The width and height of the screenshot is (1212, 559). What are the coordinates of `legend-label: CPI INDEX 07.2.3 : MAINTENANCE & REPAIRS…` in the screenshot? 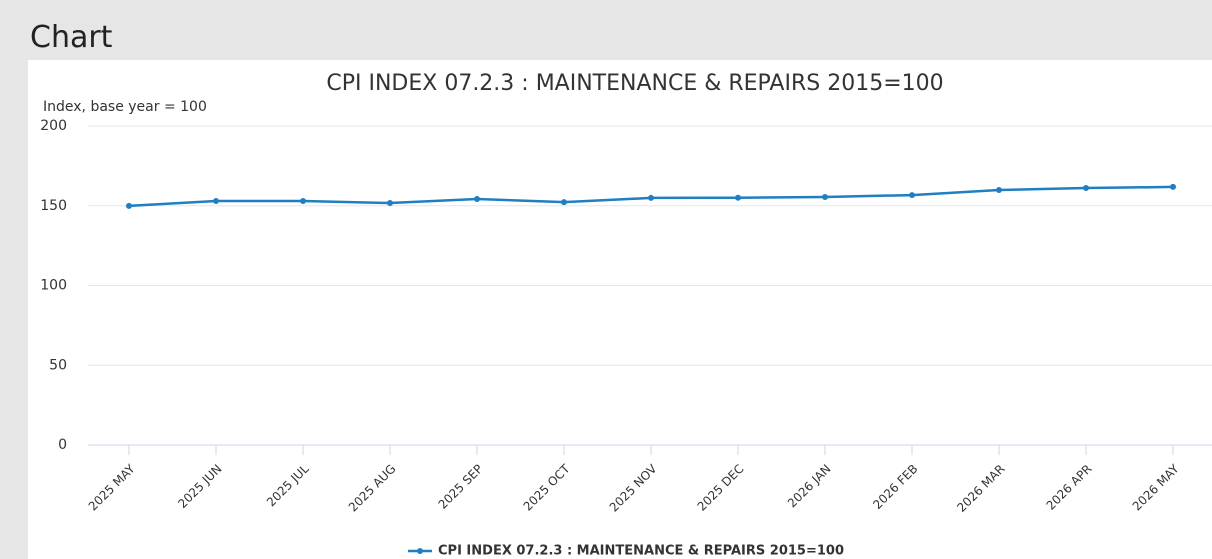 It's located at (641, 551).